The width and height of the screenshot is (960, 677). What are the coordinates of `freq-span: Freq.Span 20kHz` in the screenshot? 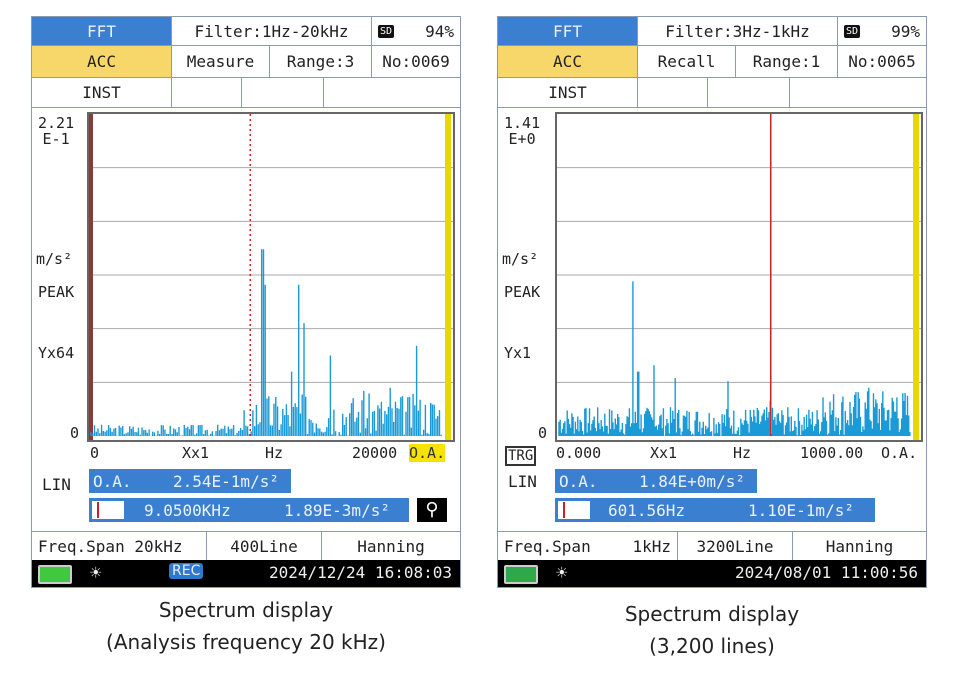 It's located at (119, 546).